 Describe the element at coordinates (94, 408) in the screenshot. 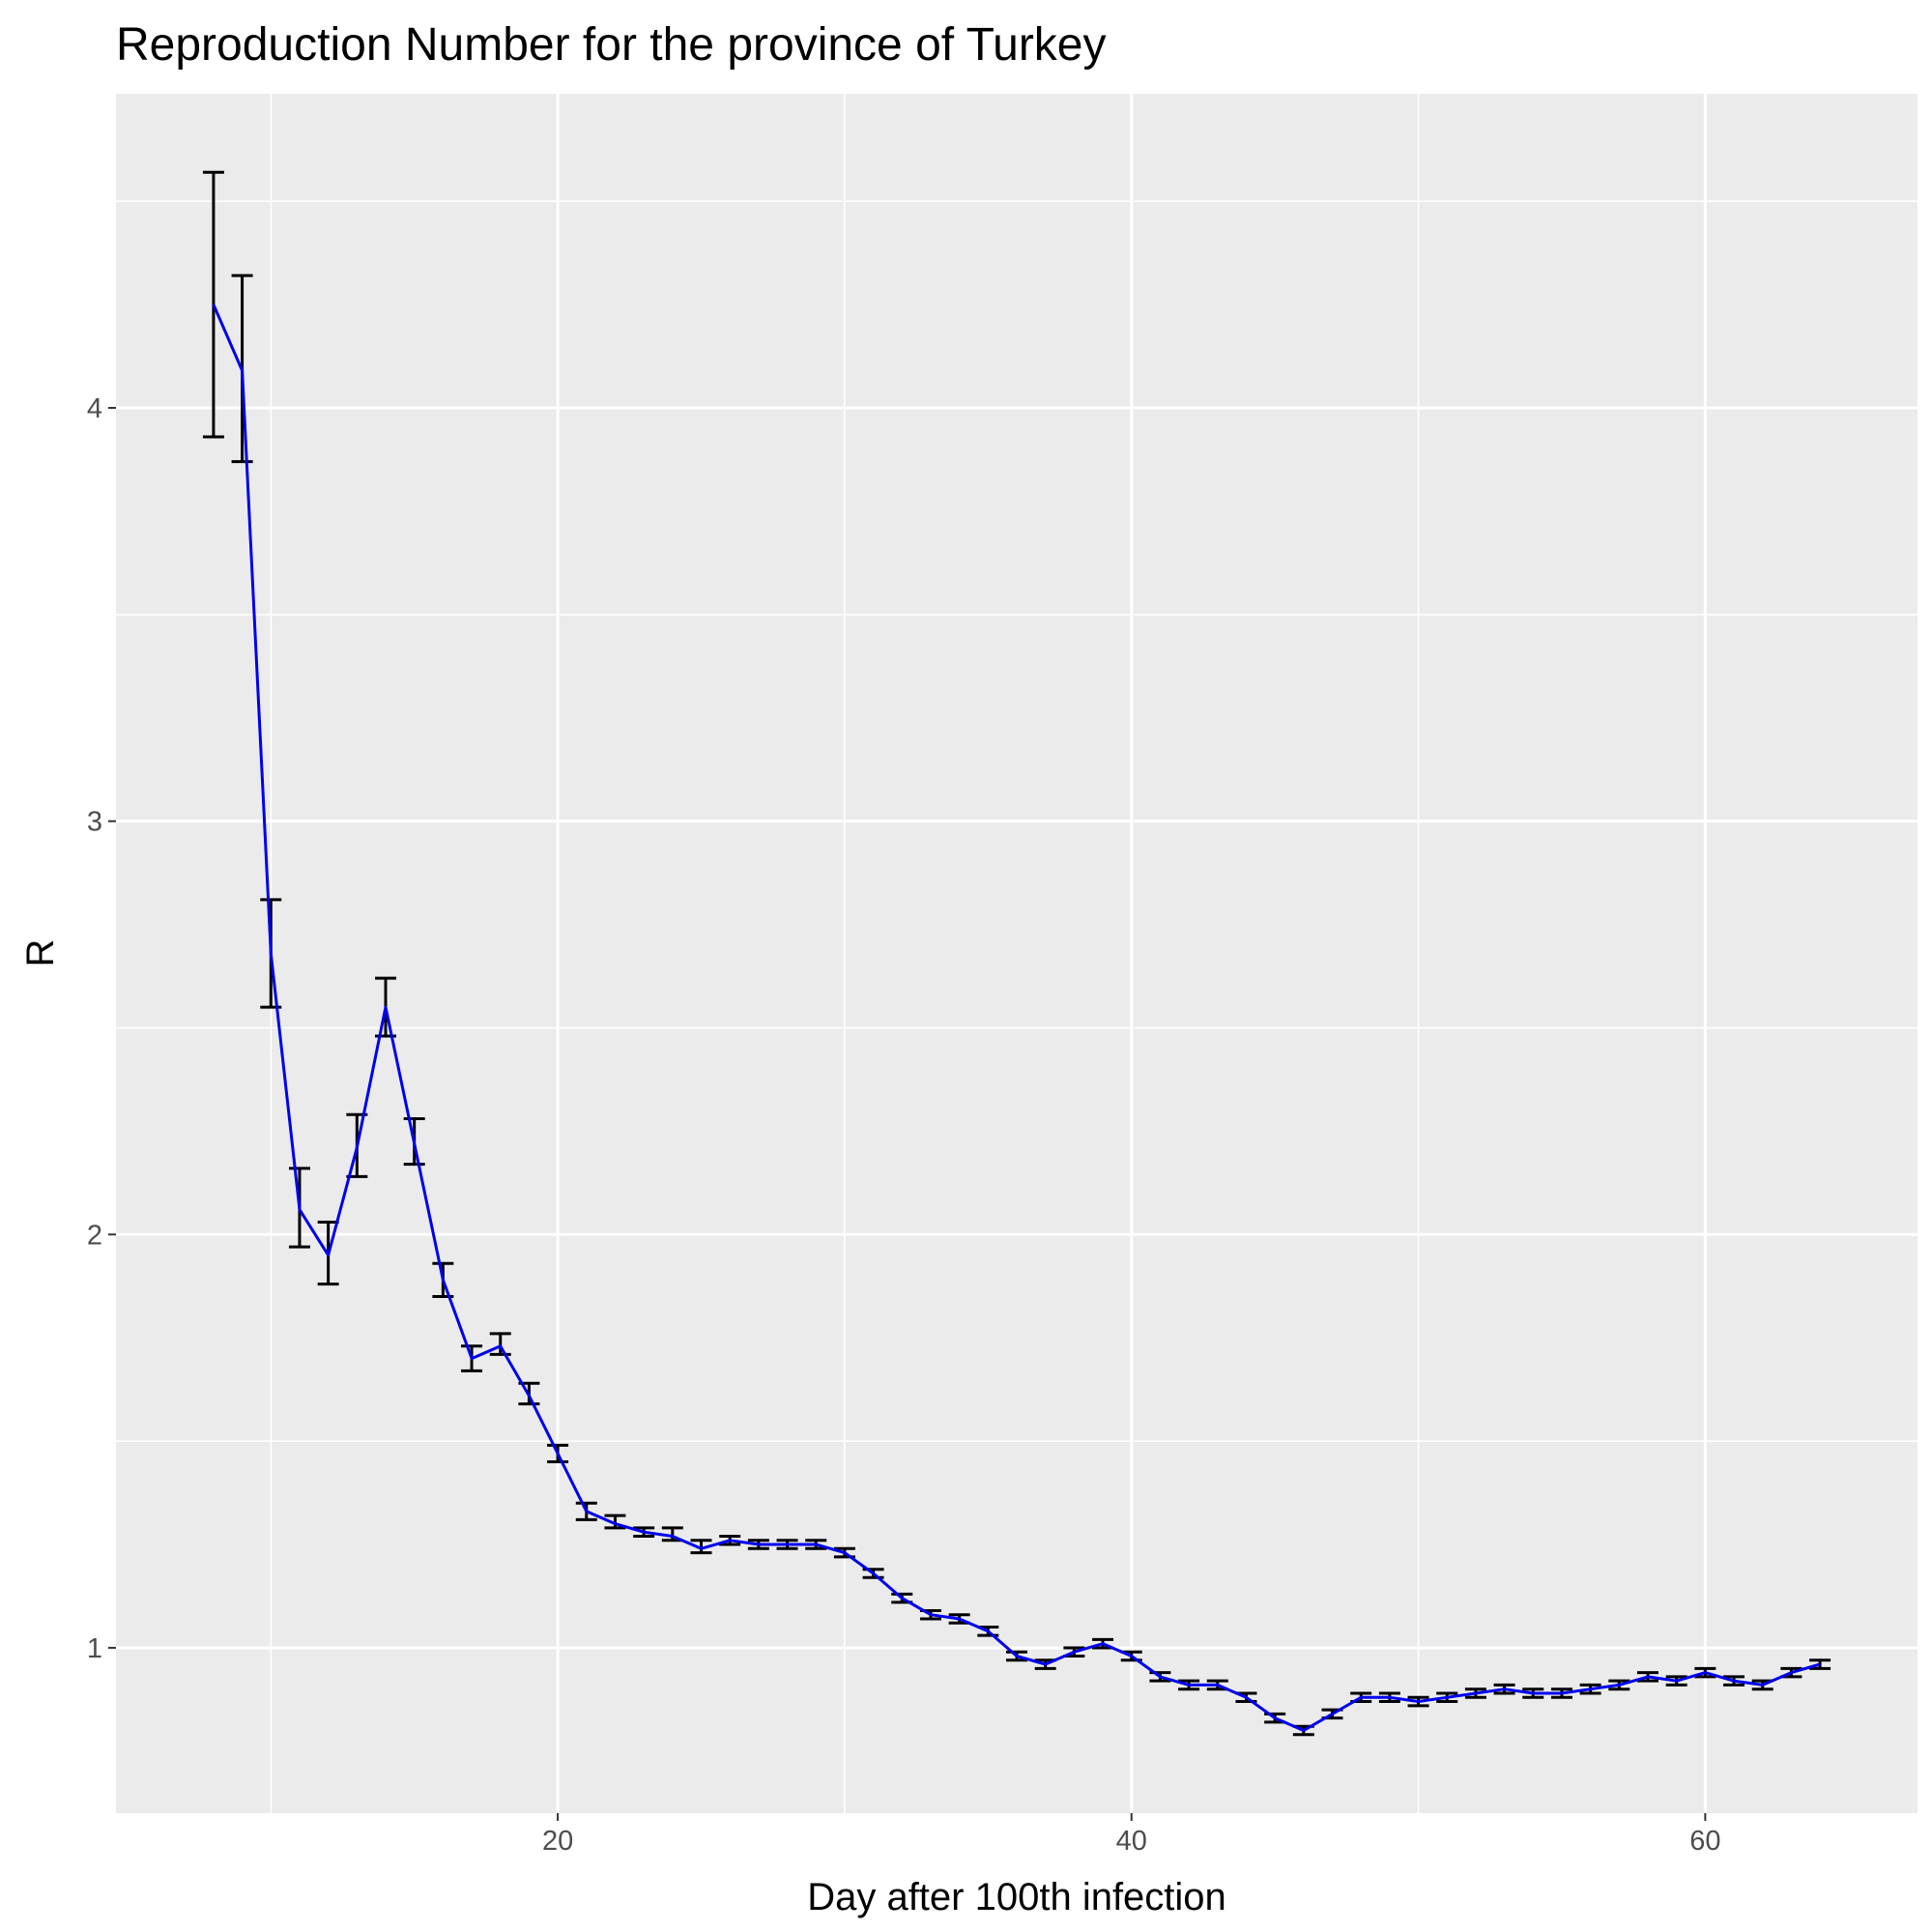

I see `y-tick-label: 4` at that location.